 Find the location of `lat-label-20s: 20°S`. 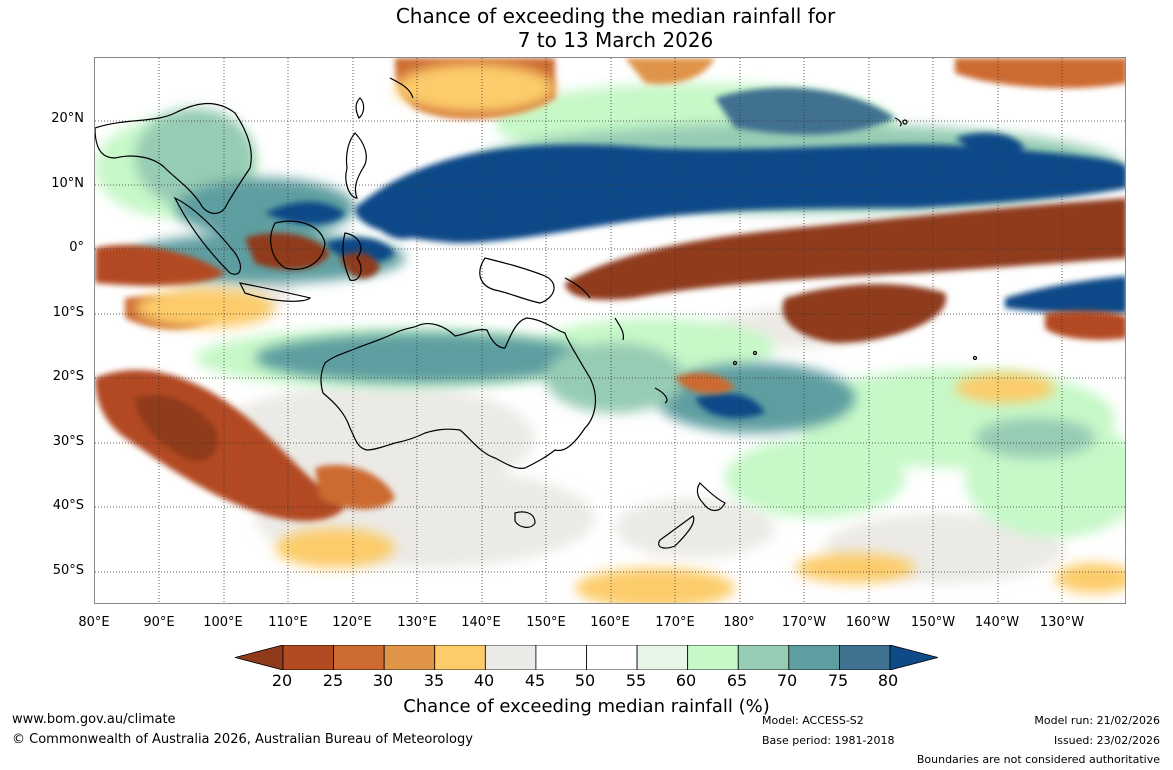

lat-label-20s: 20°S is located at coordinates (68, 376).